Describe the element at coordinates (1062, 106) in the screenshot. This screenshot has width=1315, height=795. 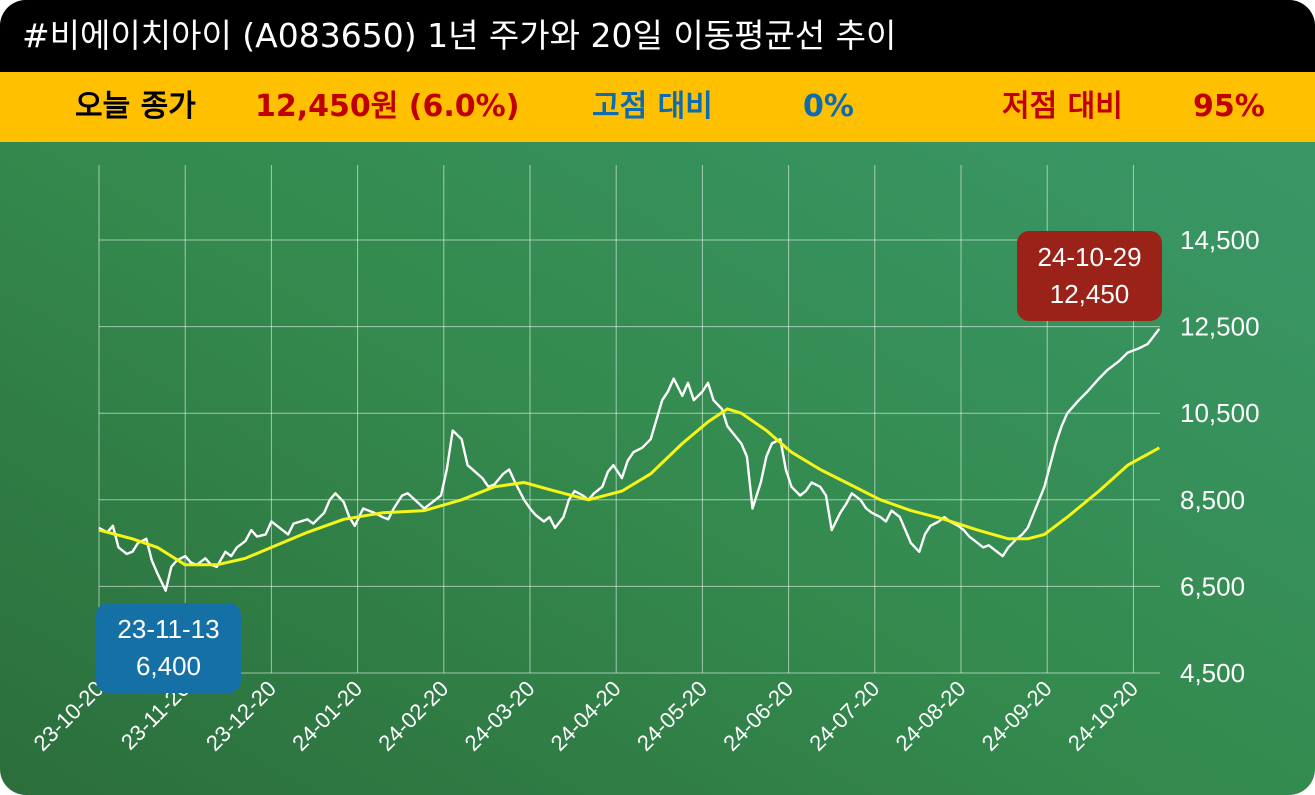
I see `low-compare-label: 저점 대비` at that location.